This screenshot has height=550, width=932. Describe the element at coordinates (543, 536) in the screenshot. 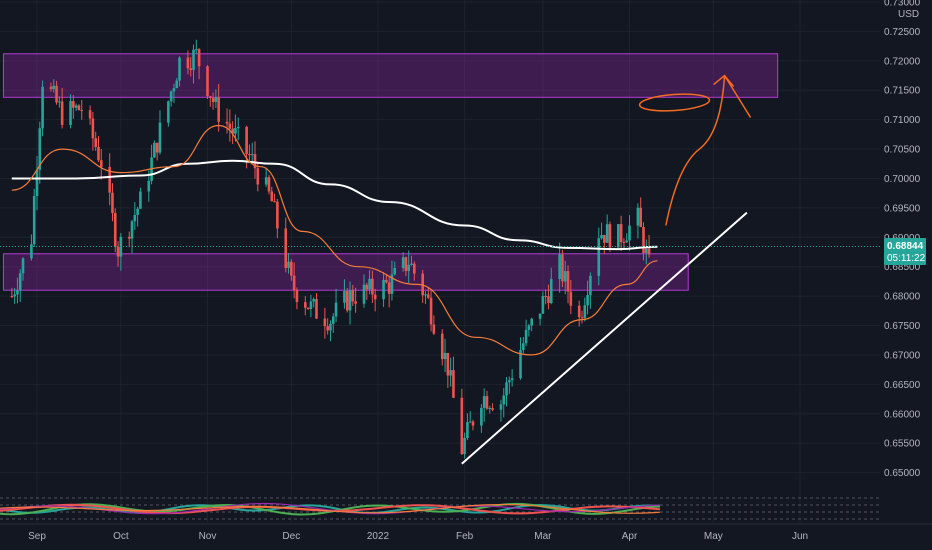

I see `time-tick-label: Mar` at that location.